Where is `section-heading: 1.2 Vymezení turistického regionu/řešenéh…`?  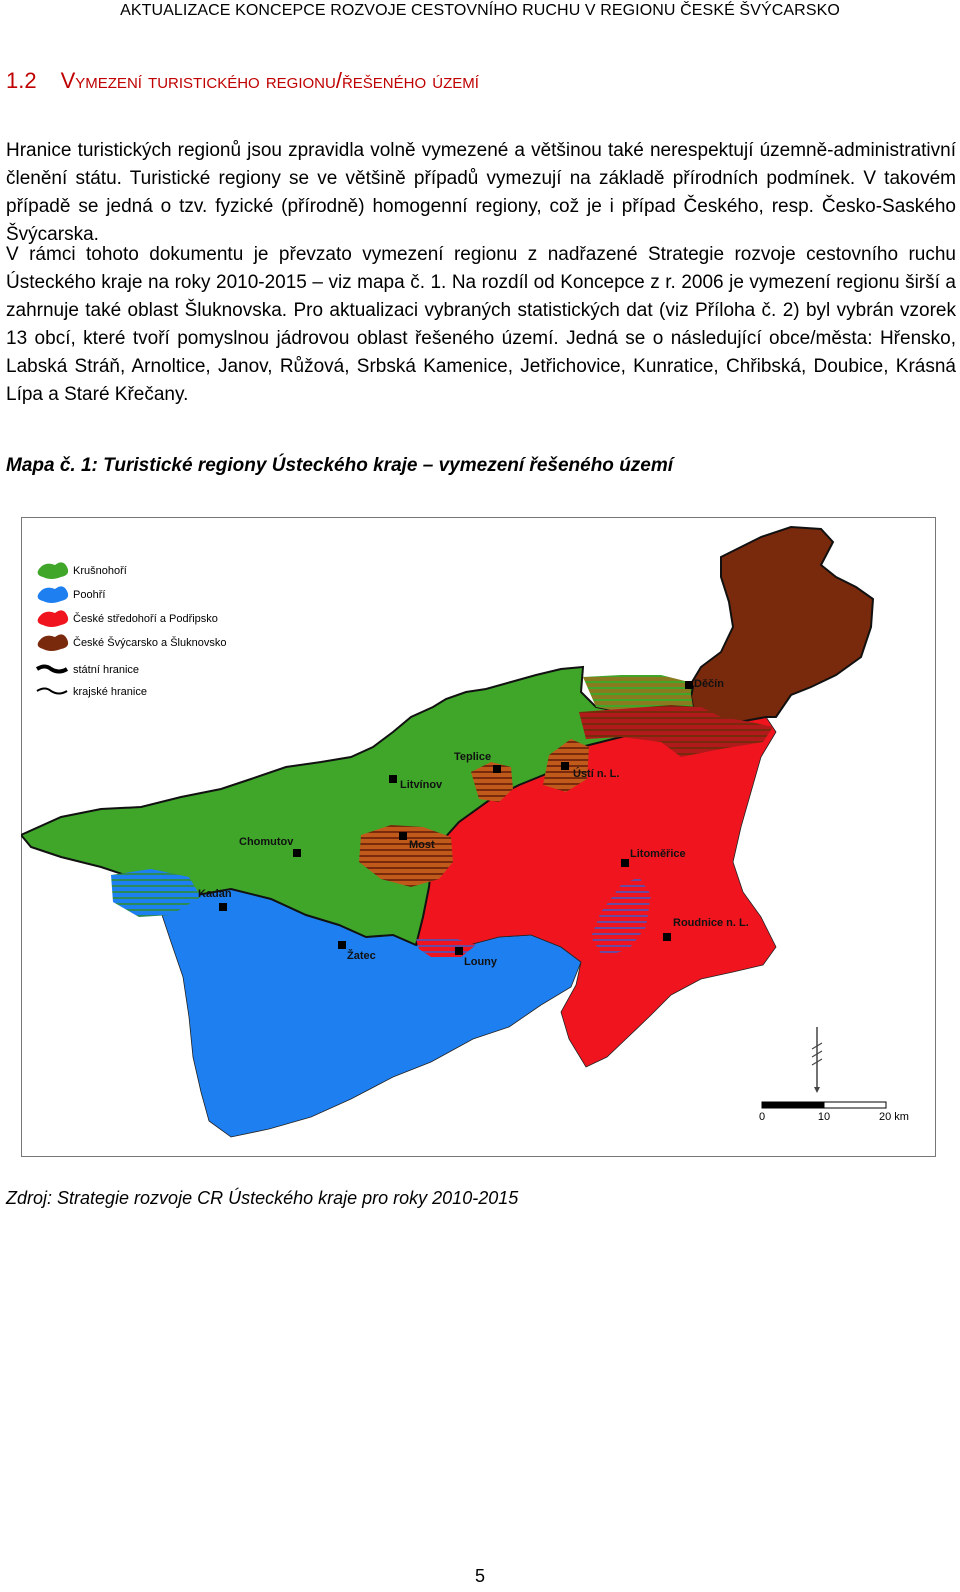
section-heading: 1.2 Vymezení turistického regionu/řešenéh… is located at coordinates (242, 81).